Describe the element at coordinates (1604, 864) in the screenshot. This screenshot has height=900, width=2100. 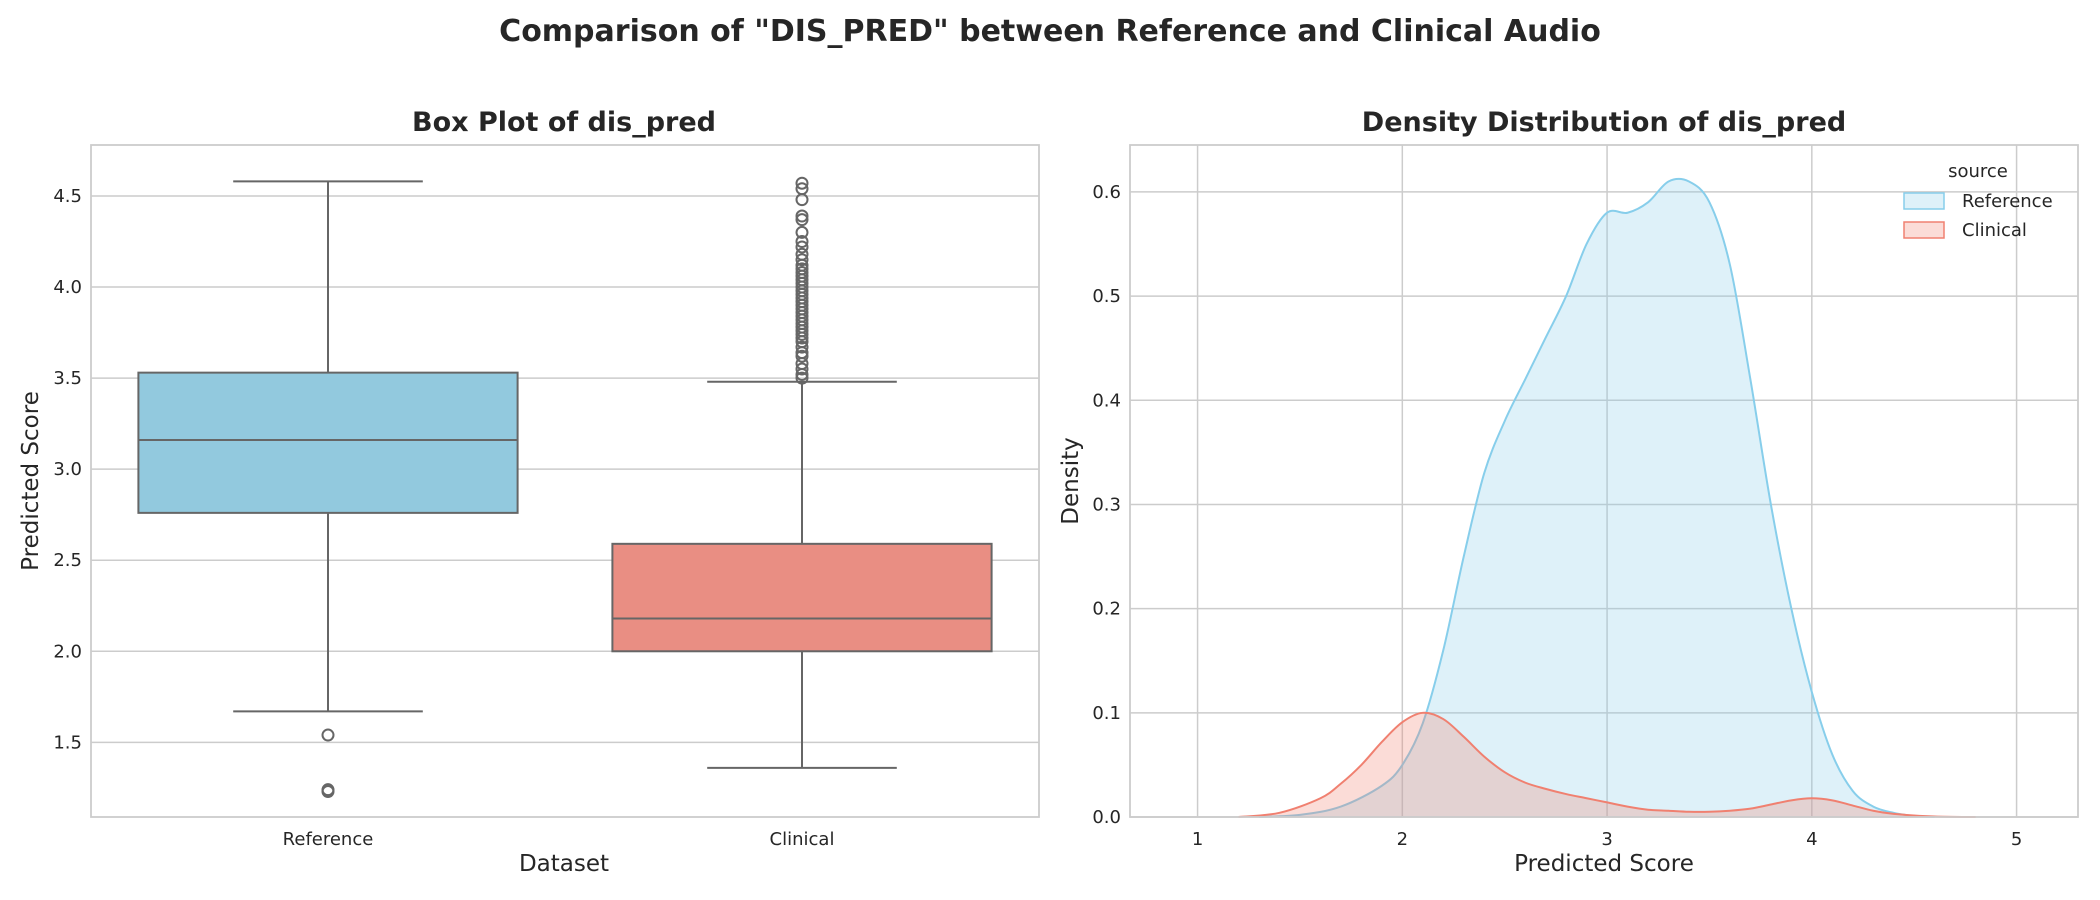
I see `density-plot-xlabel: Predicted Score` at that location.